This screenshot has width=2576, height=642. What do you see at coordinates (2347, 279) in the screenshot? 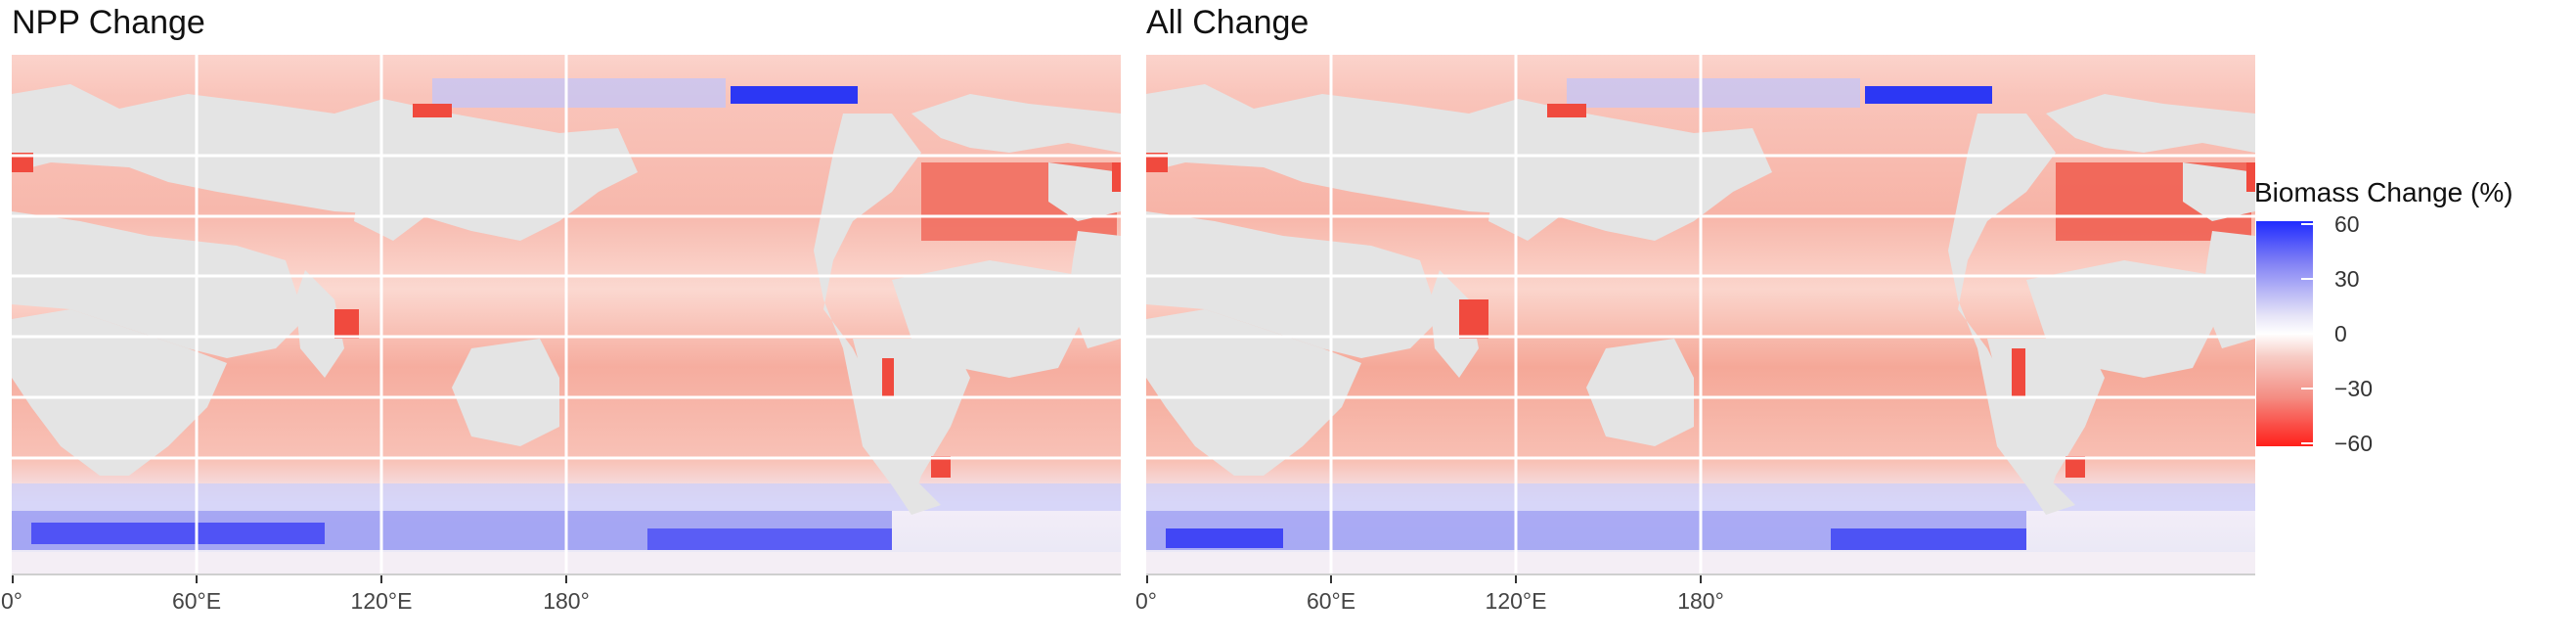
I see `legend-label-30: 30` at bounding box center [2347, 279].